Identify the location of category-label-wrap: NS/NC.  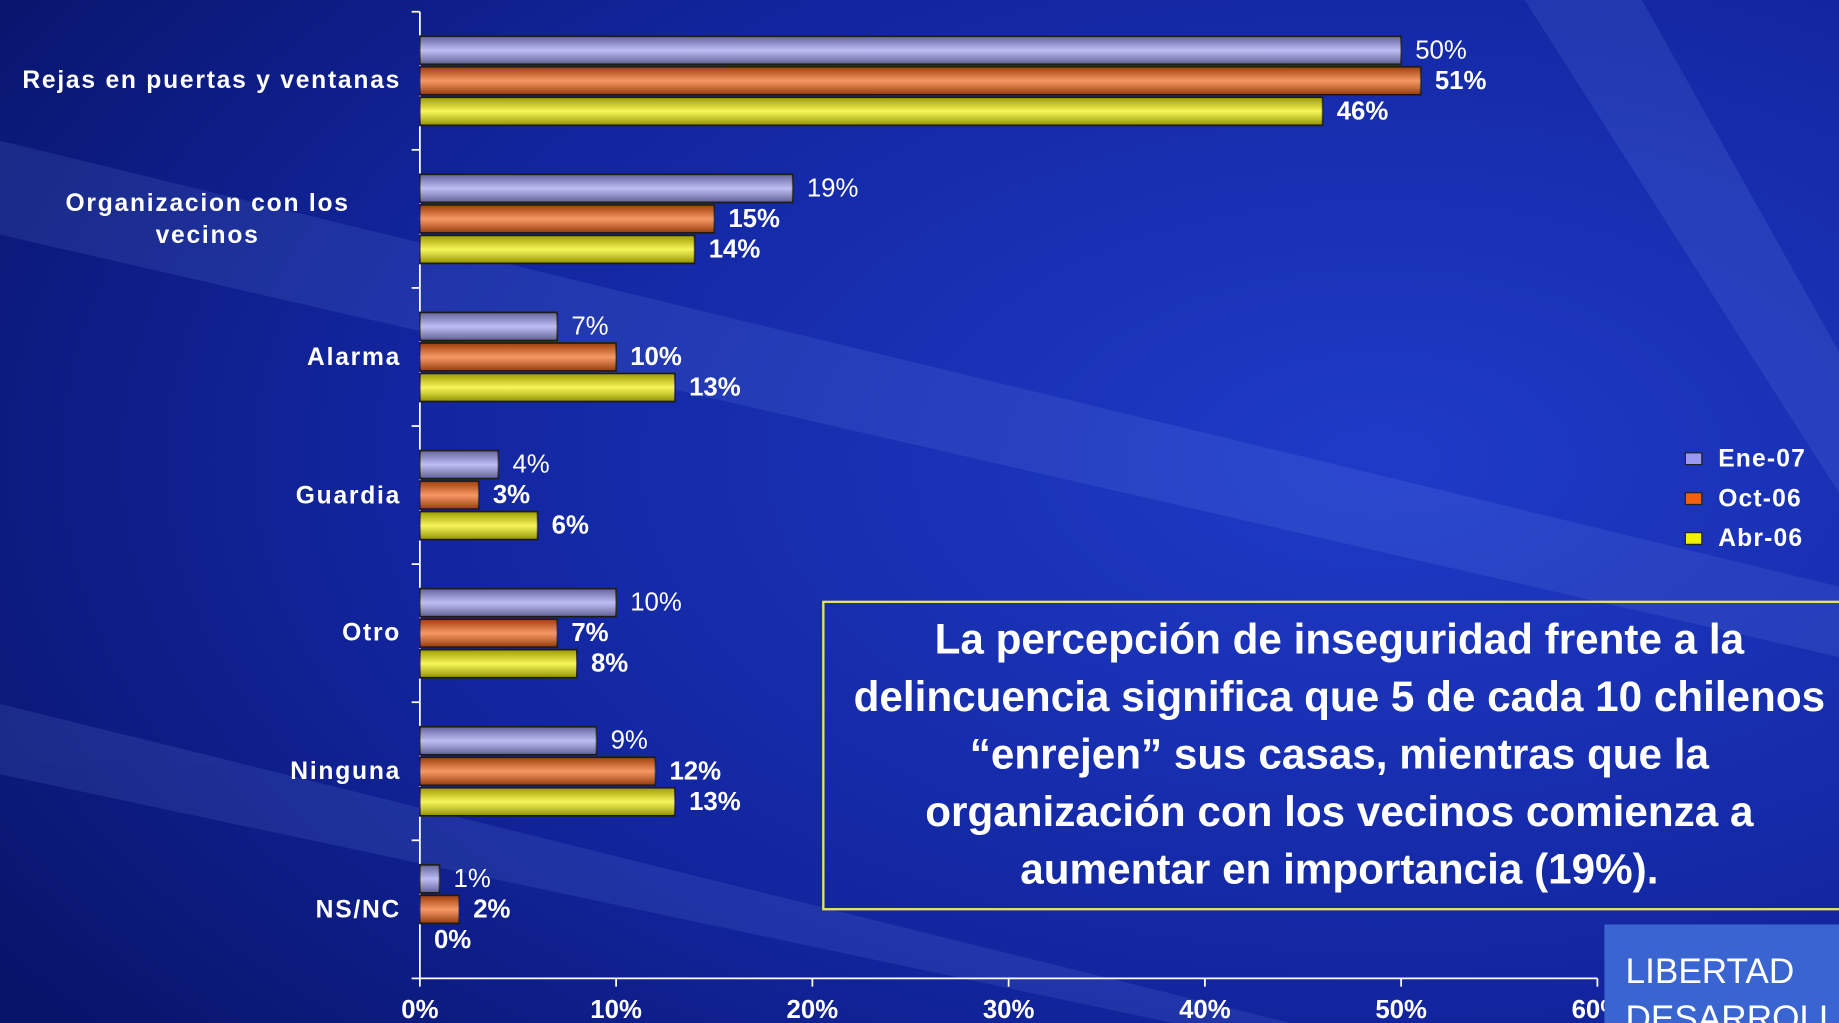
(358, 909).